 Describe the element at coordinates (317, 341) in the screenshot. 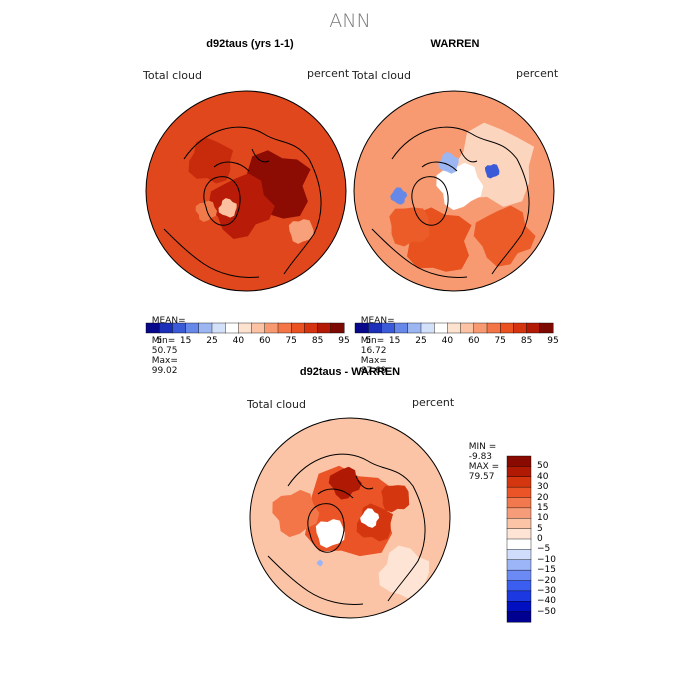

I see `colorbar-tick-label: 85` at that location.